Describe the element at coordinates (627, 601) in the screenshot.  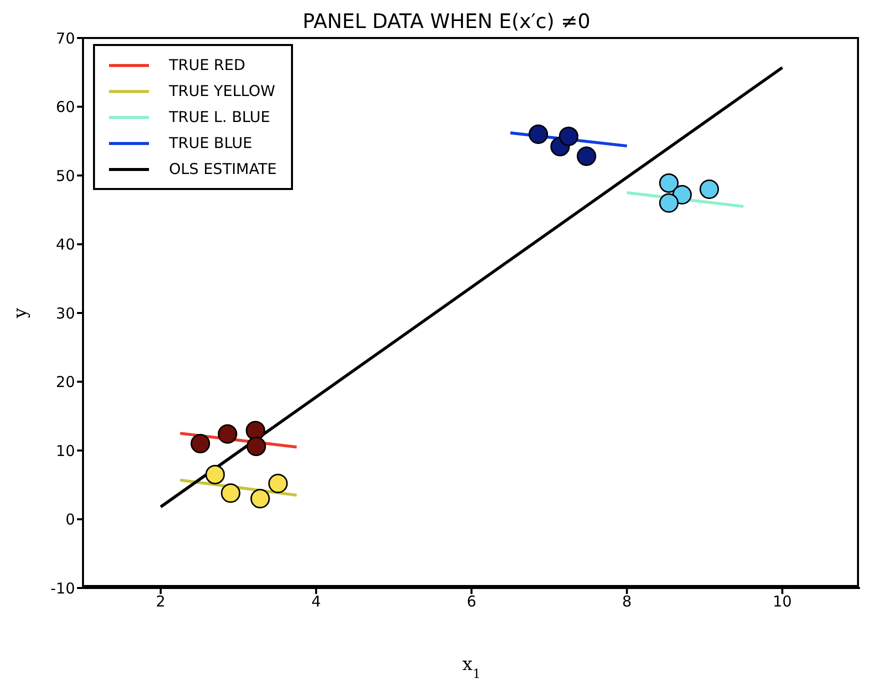
I see `x-tick-label: 8` at that location.